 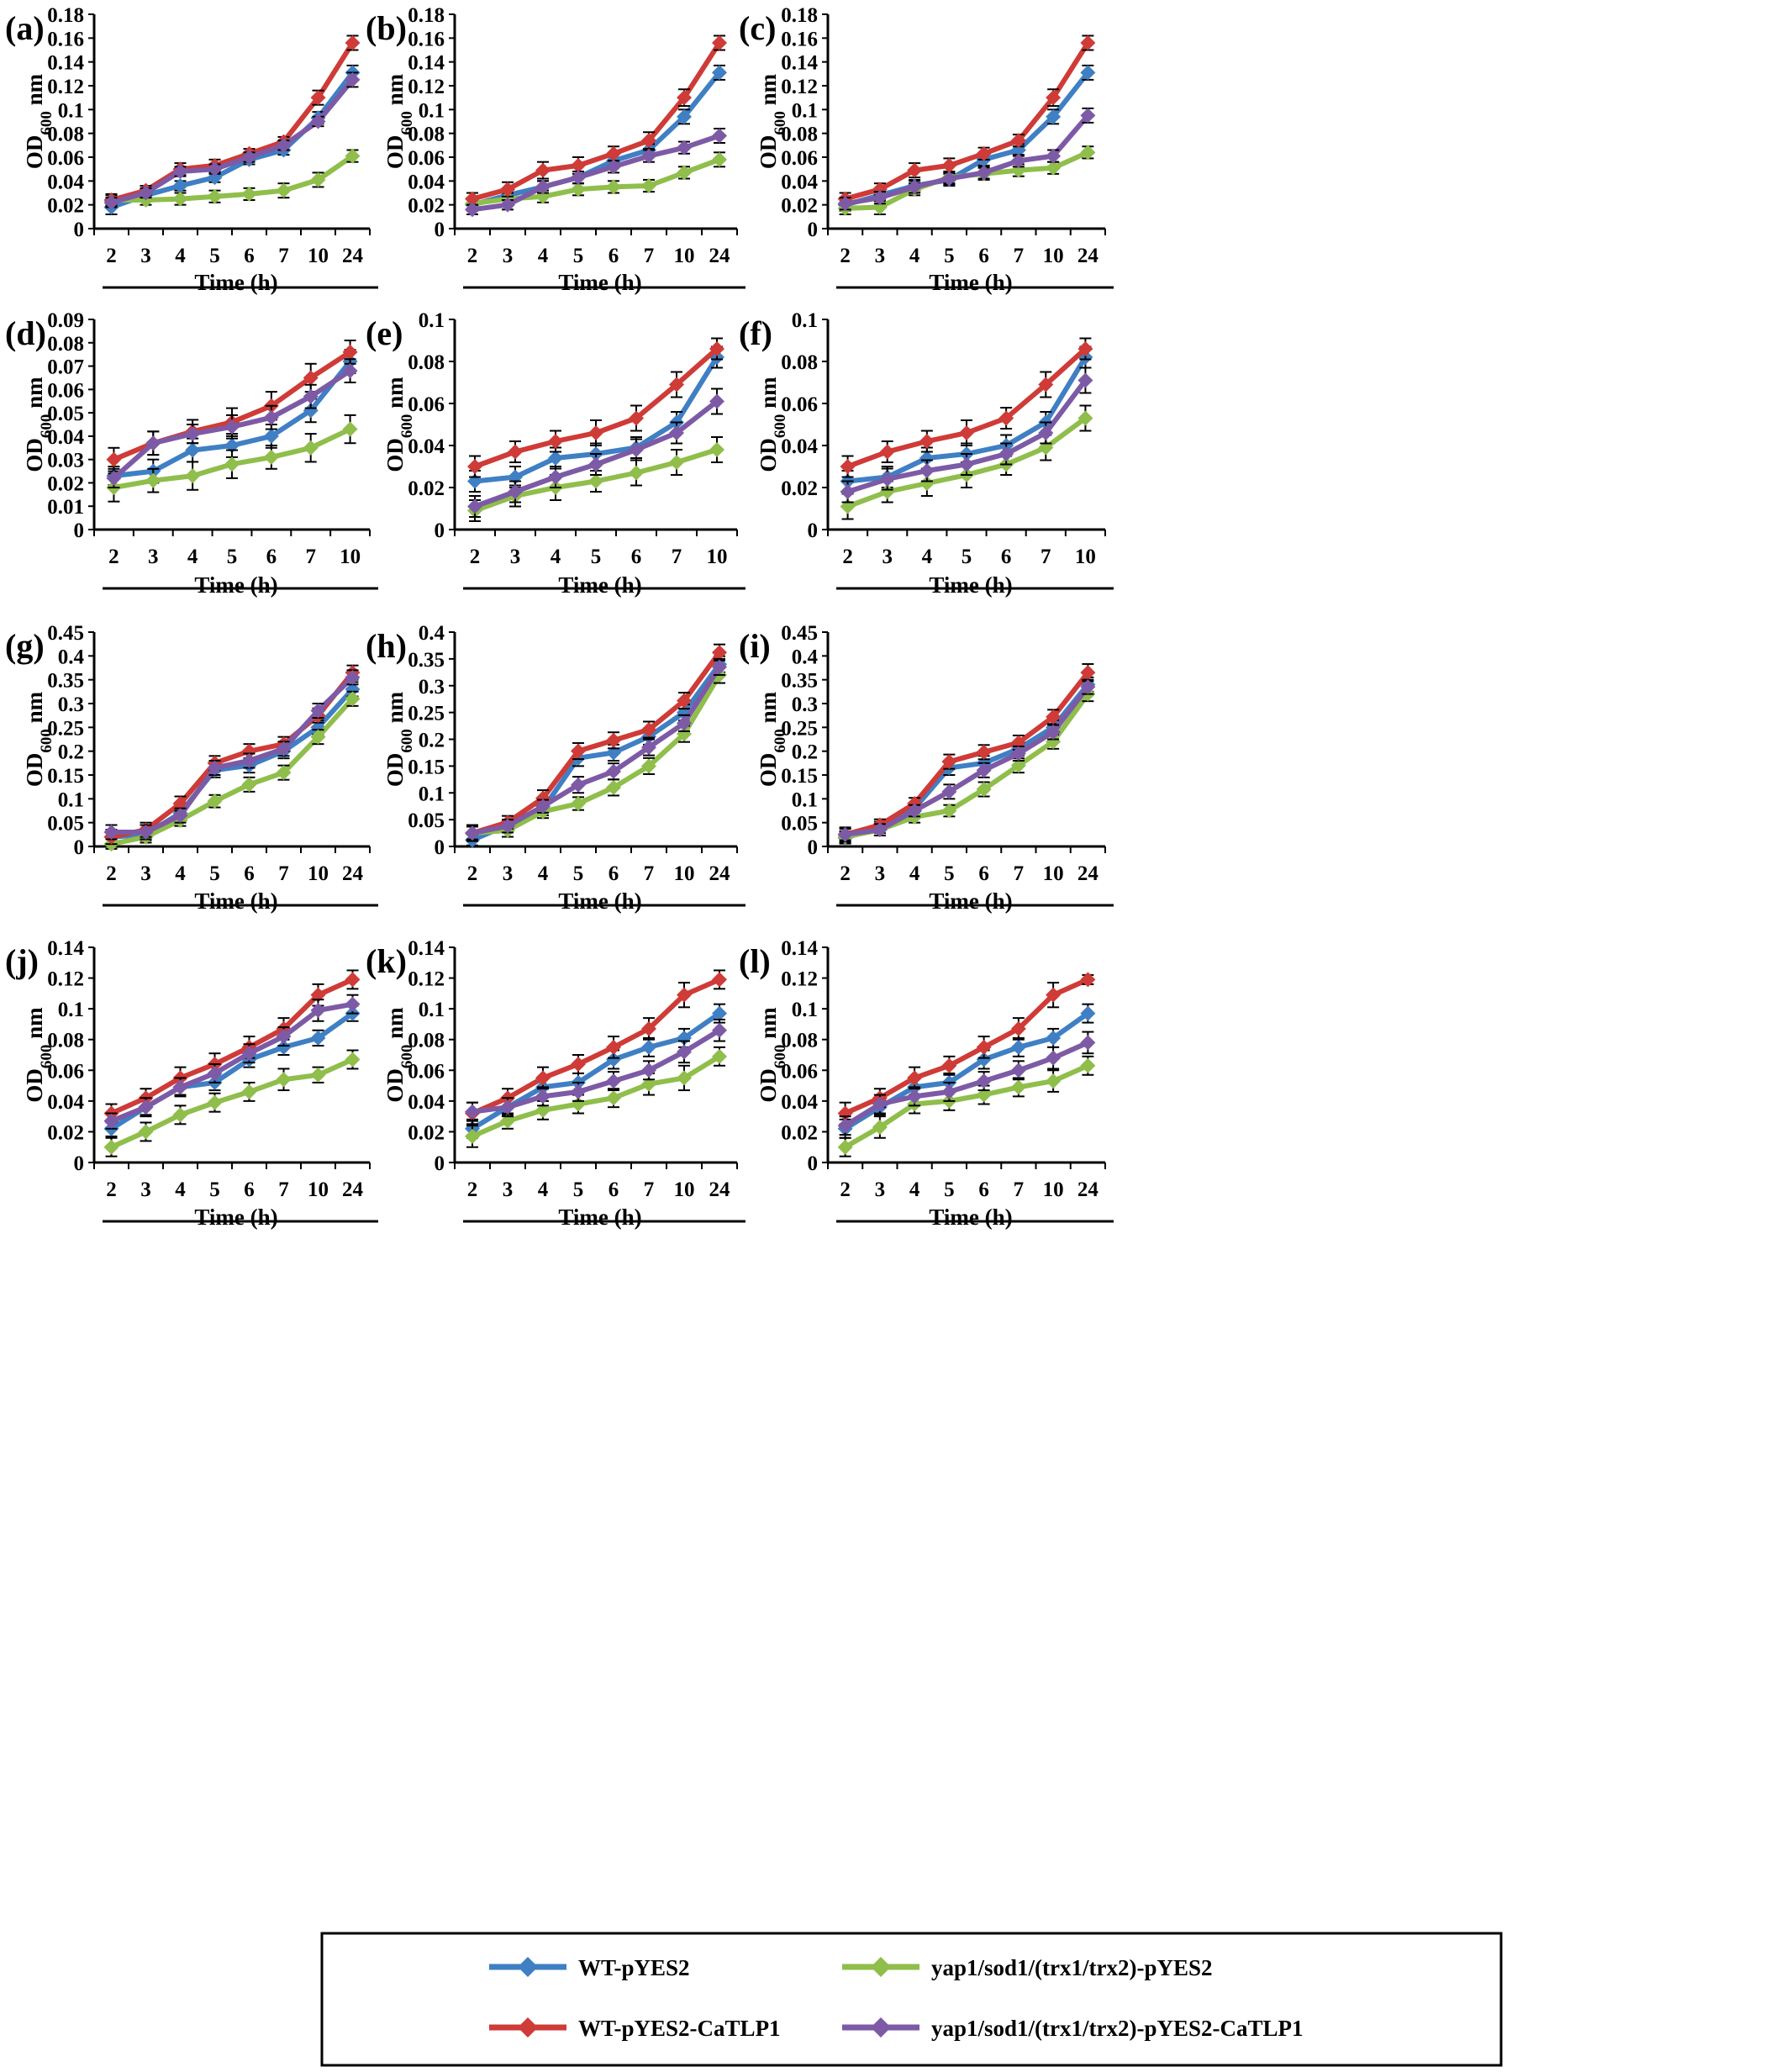 I want to click on y-tick-label: 0.14, so click(x=426, y=948).